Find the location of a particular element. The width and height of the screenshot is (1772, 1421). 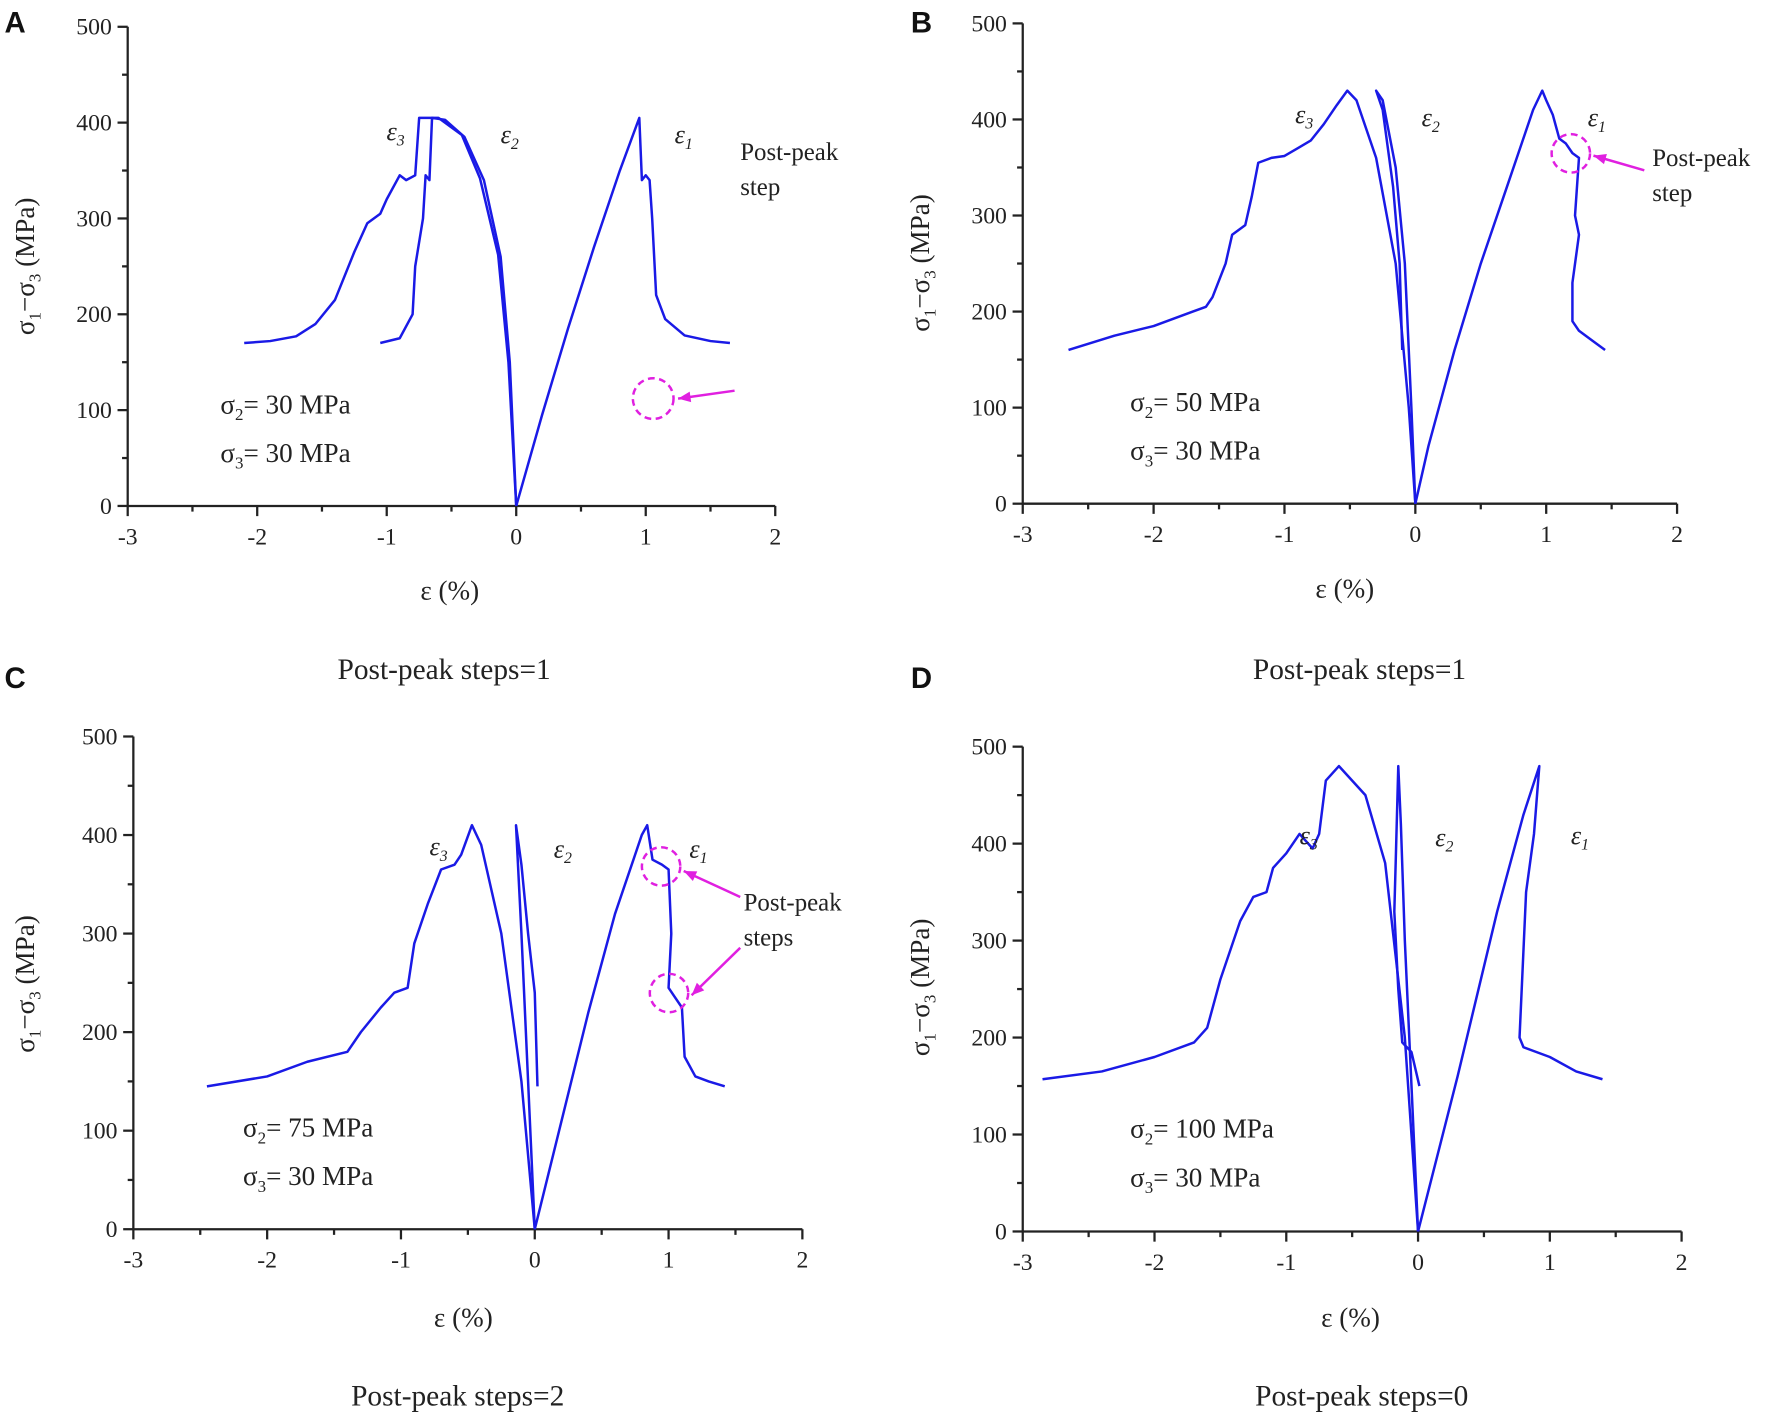

condition-value: = 50 MPa is located at coordinates (1206, 402).